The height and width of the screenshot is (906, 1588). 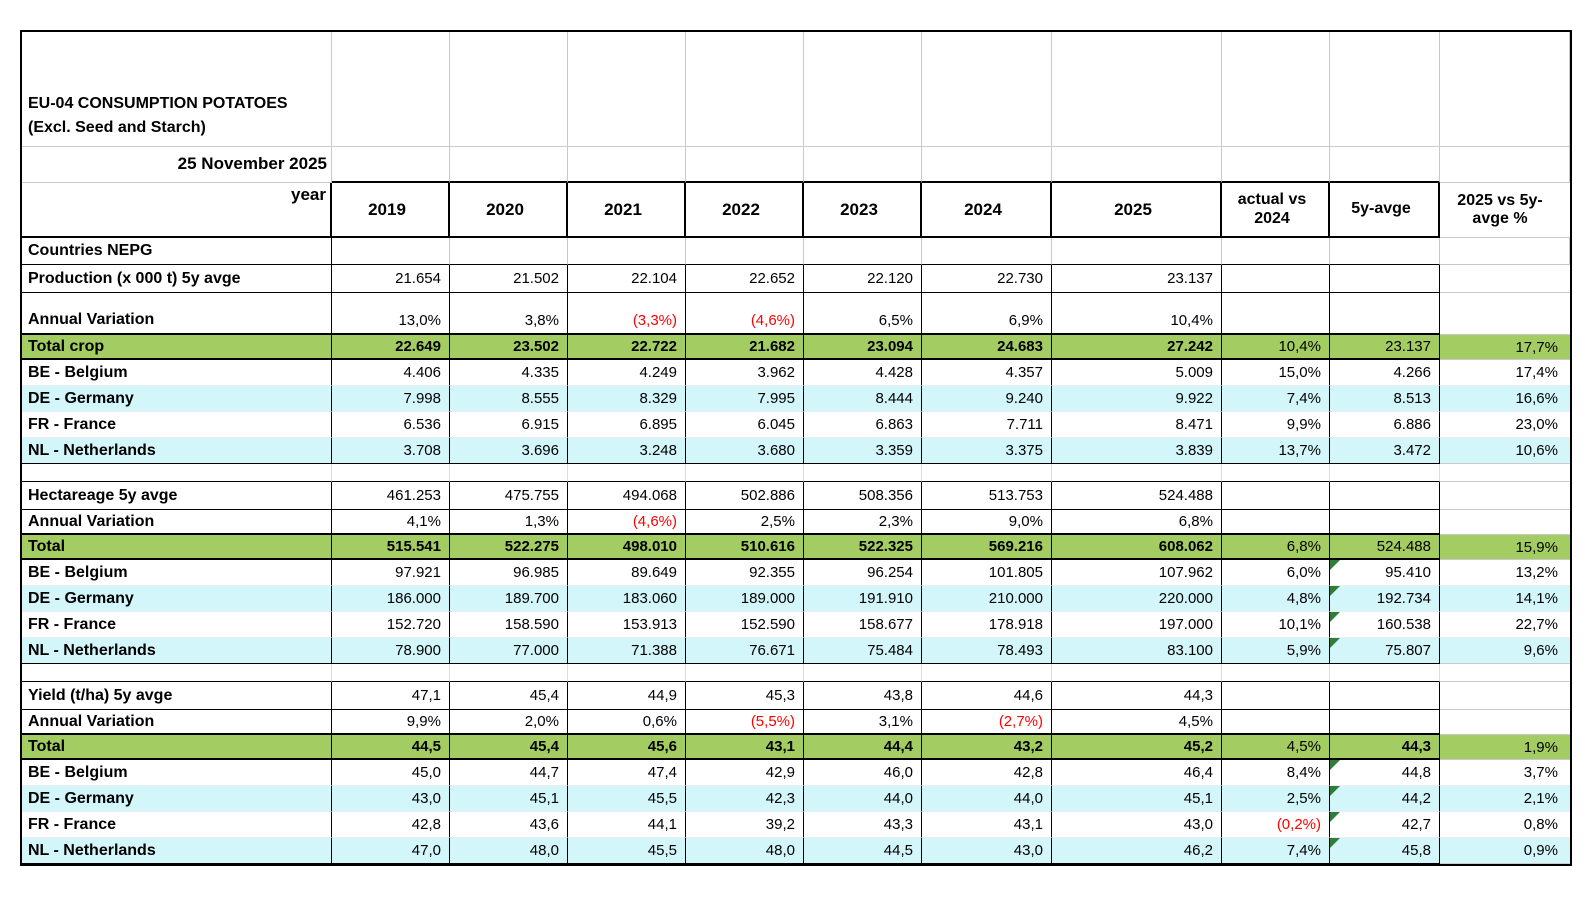 I want to click on row-label-hectareage-total: Total, so click(x=177, y=547).